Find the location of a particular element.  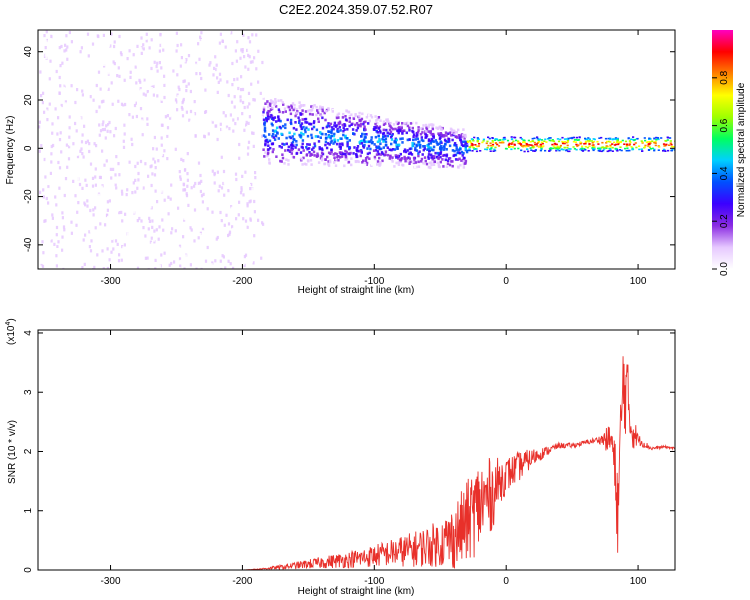

colorbar-tick-label: 0.8 is located at coordinates (724, 77).